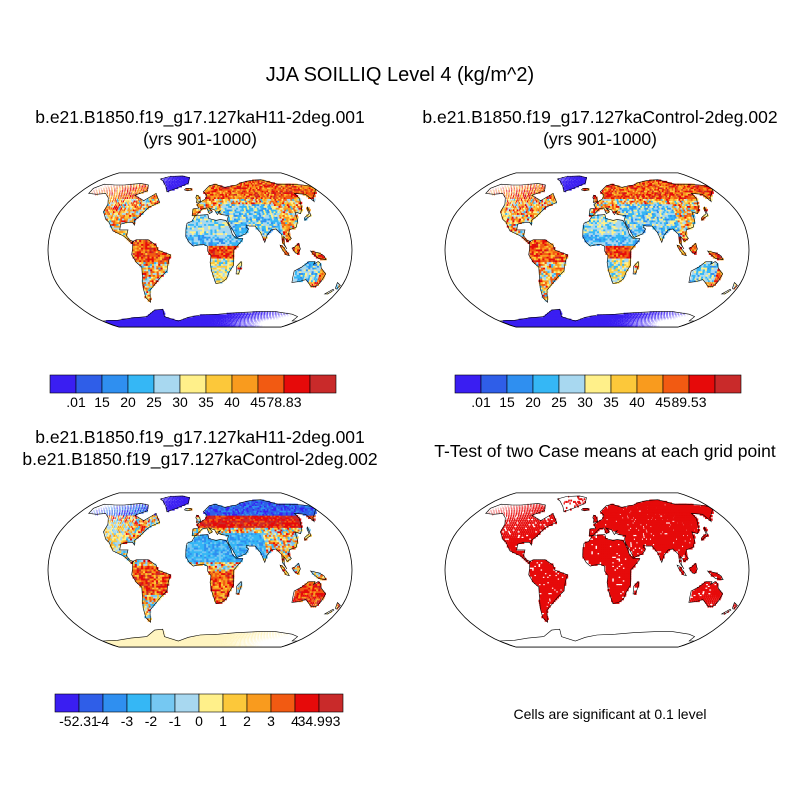 The width and height of the screenshot is (800, 800). What do you see at coordinates (223, 721) in the screenshot?
I see `colorbar-label: 1` at bounding box center [223, 721].